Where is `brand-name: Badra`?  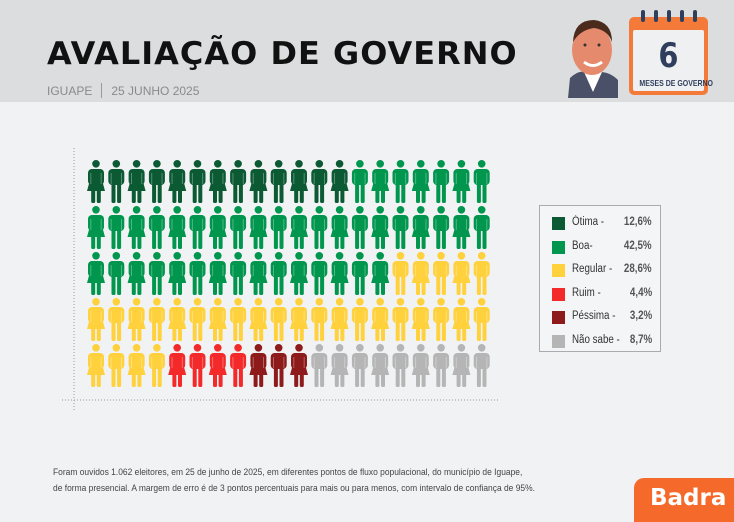
brand-name: Badra is located at coordinates (688, 498).